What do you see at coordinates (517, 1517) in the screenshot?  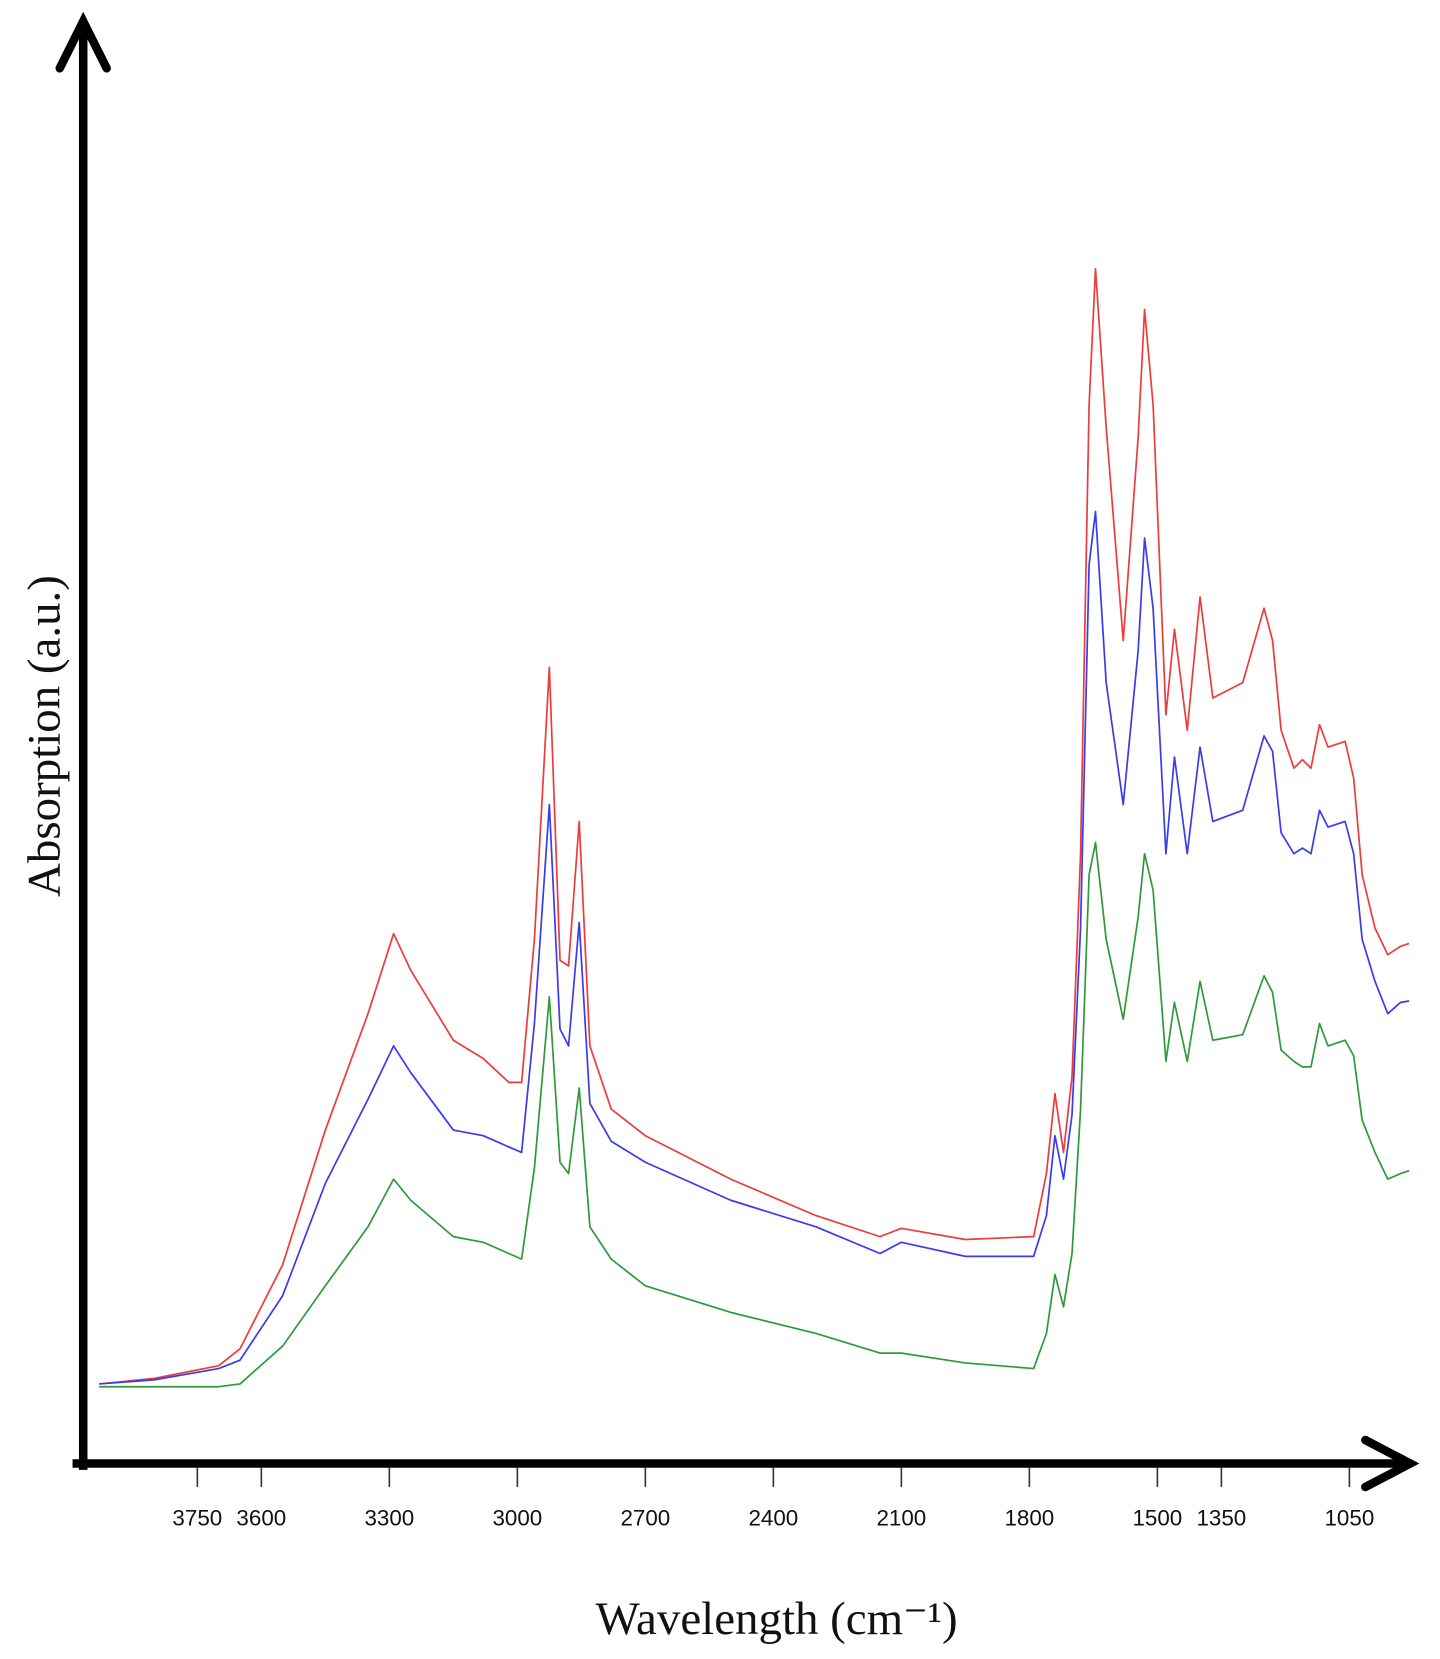 I see `x-tick-label: 3000` at bounding box center [517, 1517].